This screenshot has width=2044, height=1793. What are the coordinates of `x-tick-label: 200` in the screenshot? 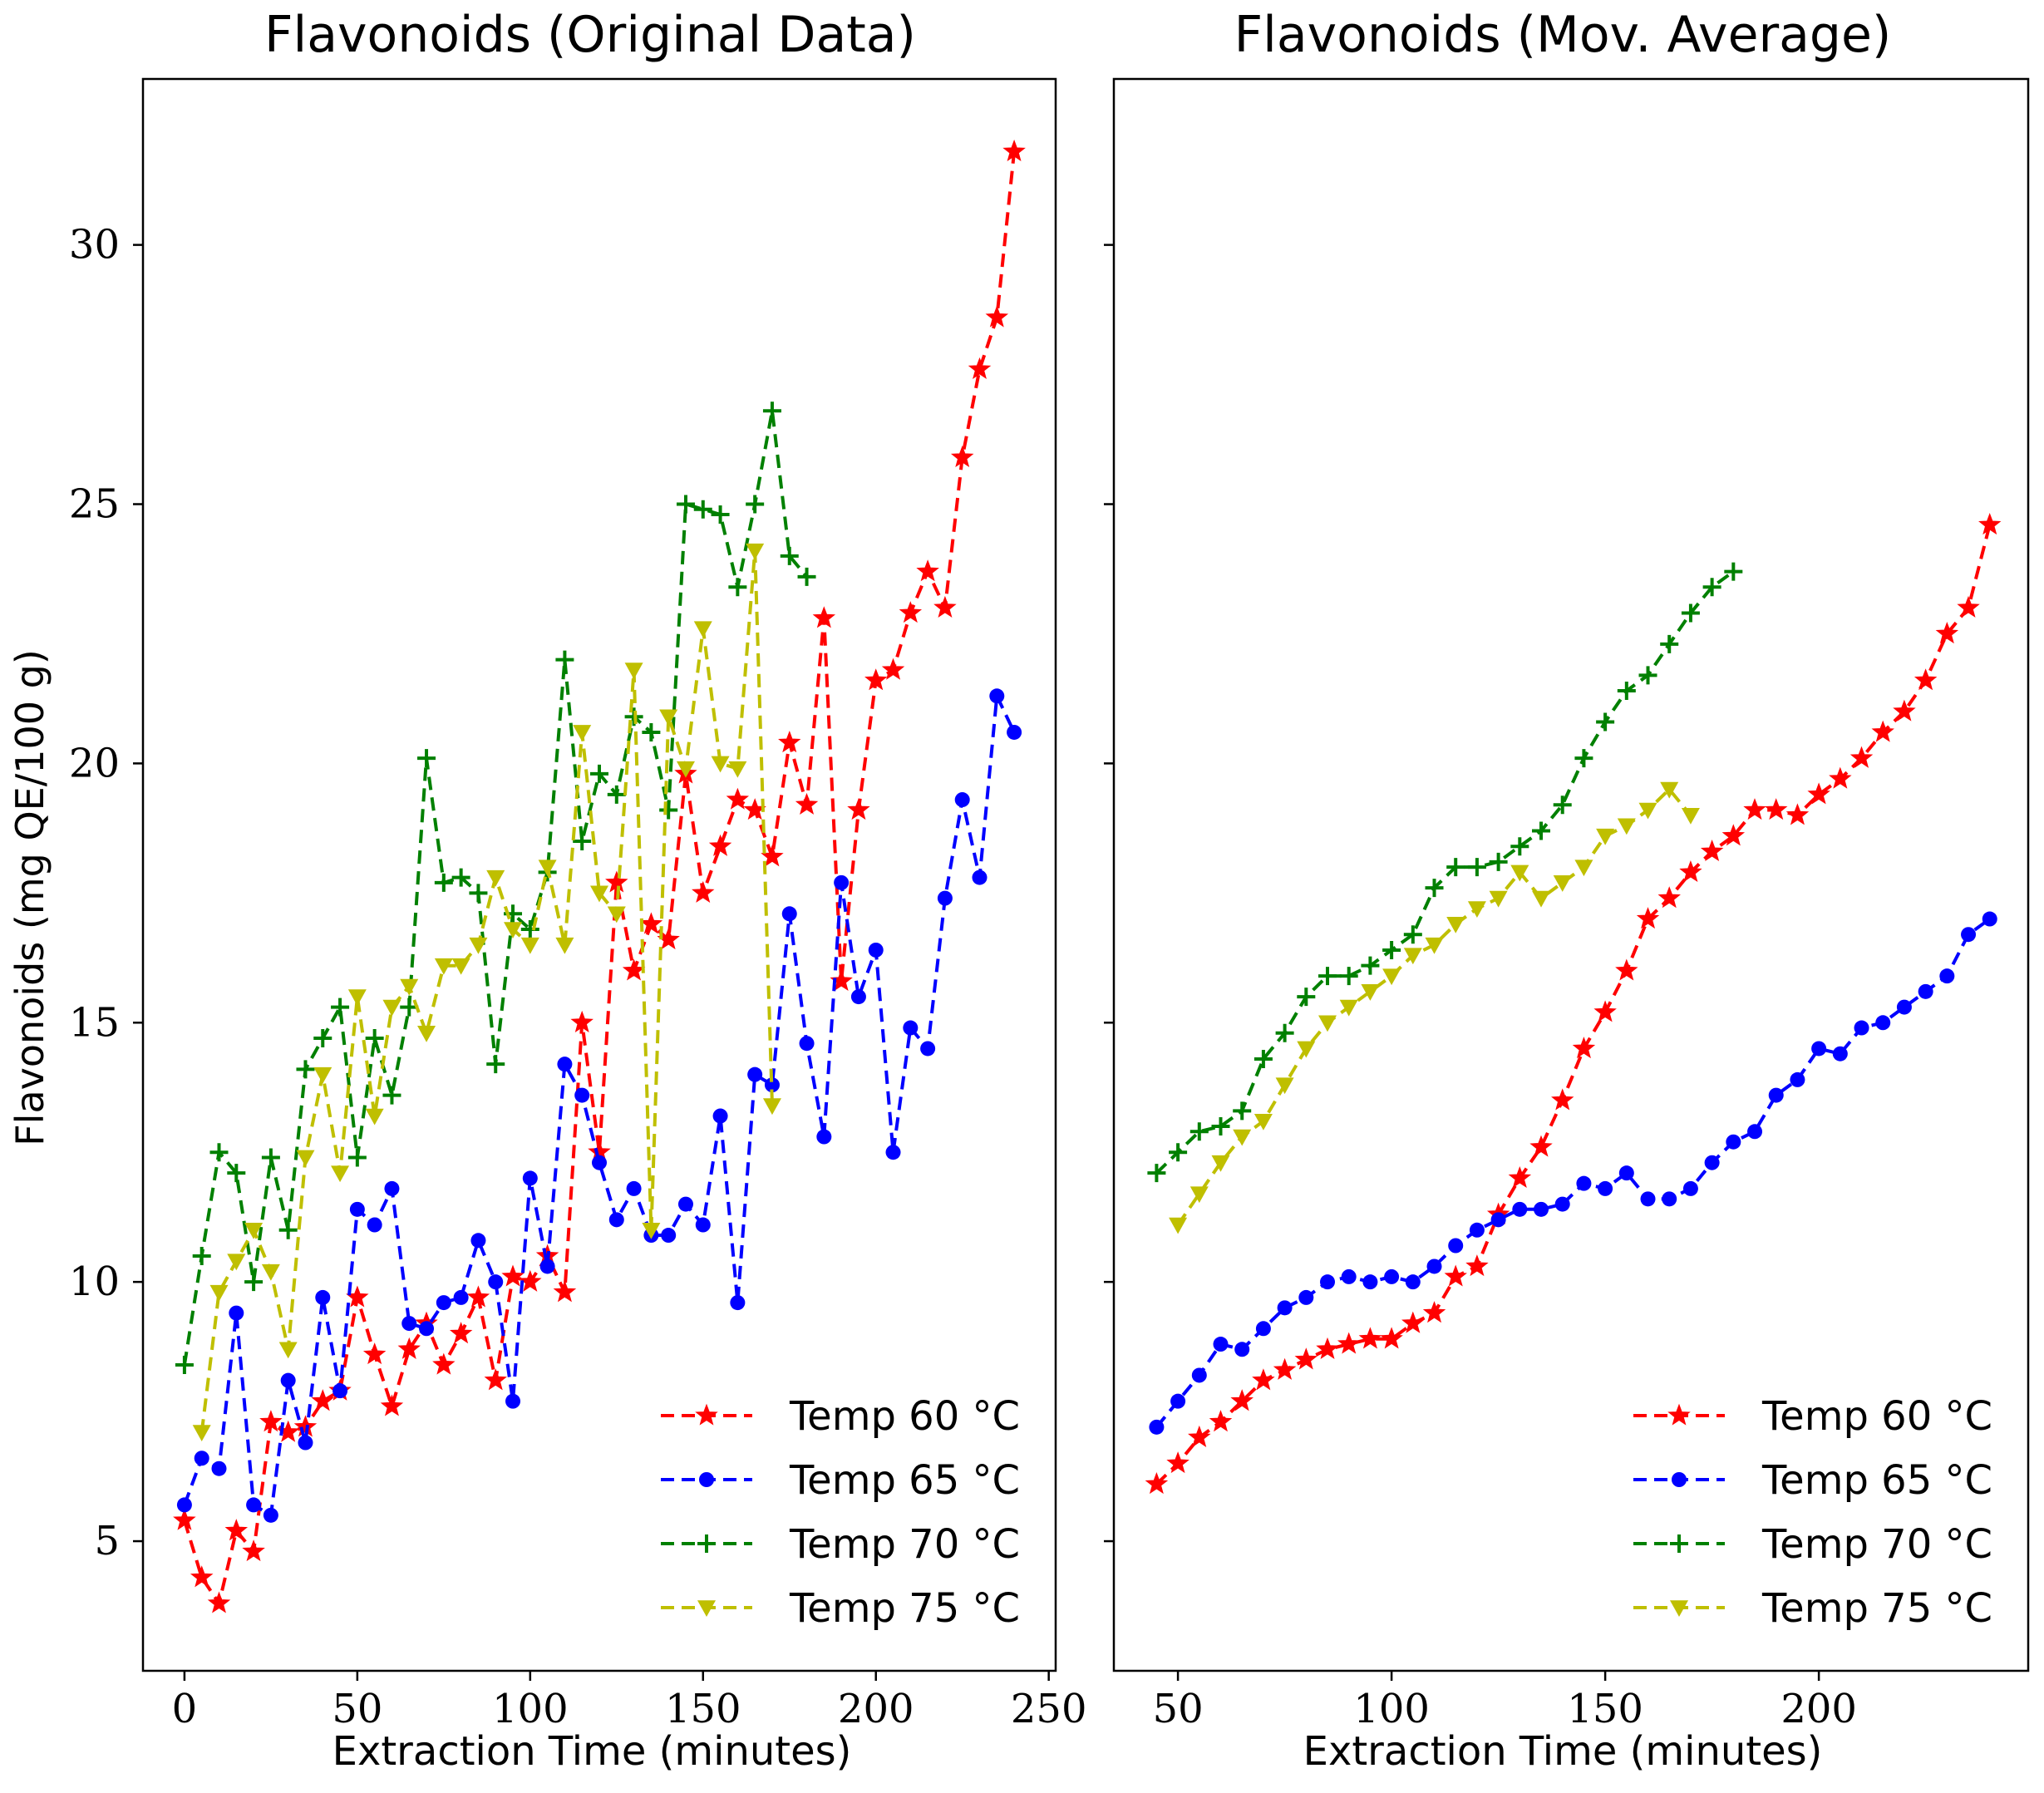 It's located at (1818, 1709).